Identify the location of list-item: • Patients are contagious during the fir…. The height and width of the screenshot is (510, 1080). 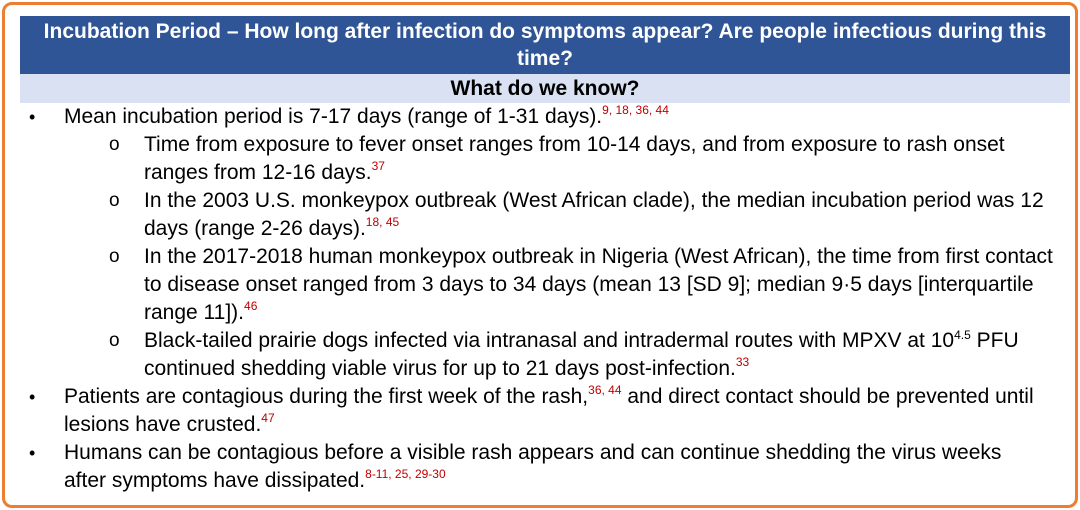
(524, 411).